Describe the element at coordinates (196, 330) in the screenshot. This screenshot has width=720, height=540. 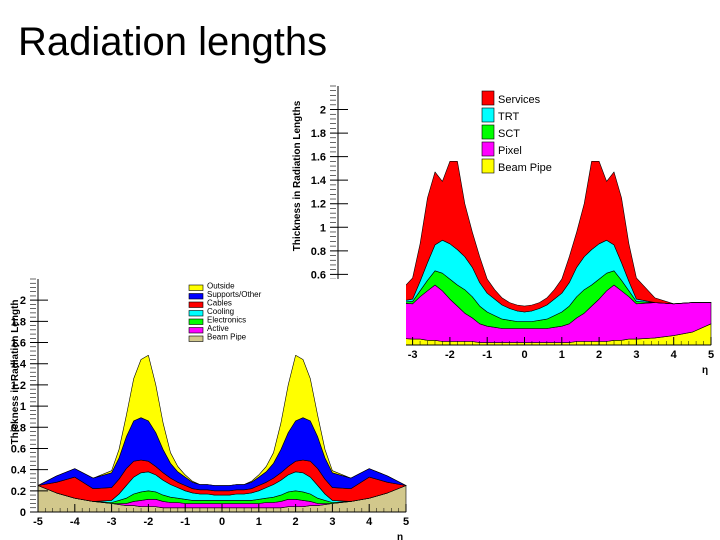
I see `legend-swatch-active` at that location.